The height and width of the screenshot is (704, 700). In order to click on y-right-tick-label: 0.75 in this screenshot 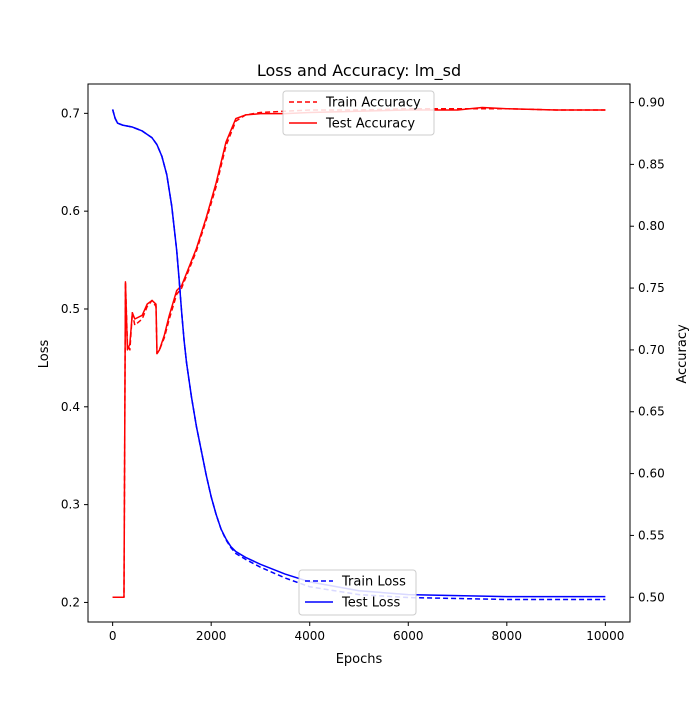, I will do `click(651, 288)`.